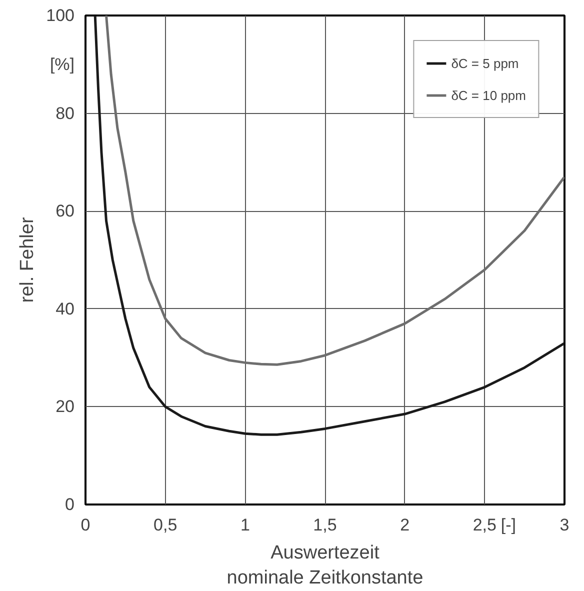 This screenshot has width=584, height=591. What do you see at coordinates (245, 525) in the screenshot?
I see `x-tick-label: 1` at bounding box center [245, 525].